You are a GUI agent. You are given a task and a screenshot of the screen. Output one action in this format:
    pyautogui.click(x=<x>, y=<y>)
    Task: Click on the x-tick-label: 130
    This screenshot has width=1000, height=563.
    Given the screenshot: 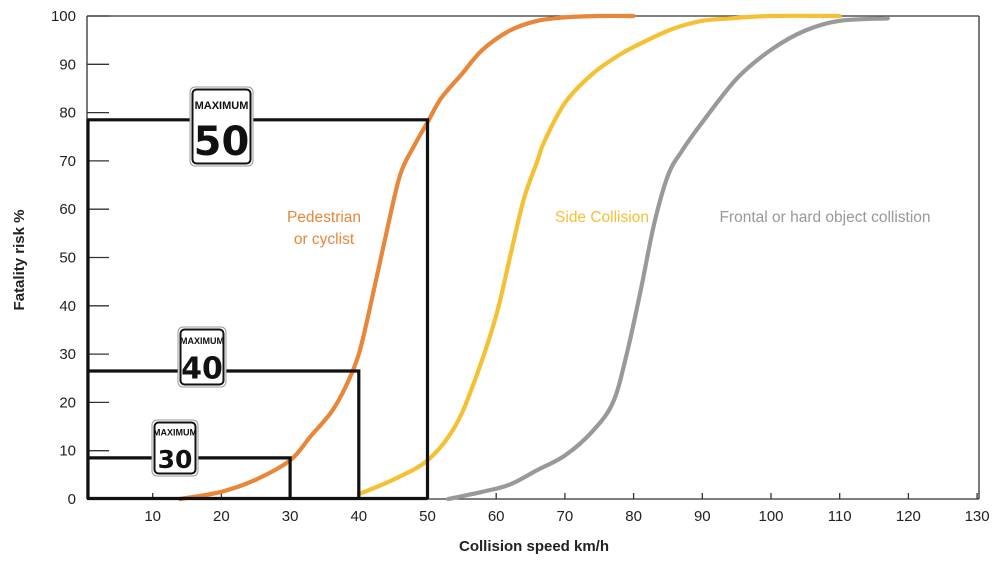 What is the action you would take?
    pyautogui.click(x=977, y=516)
    